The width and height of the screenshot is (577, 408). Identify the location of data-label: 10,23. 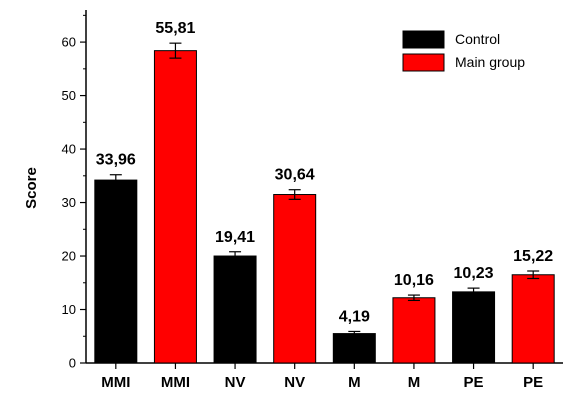
(474, 273).